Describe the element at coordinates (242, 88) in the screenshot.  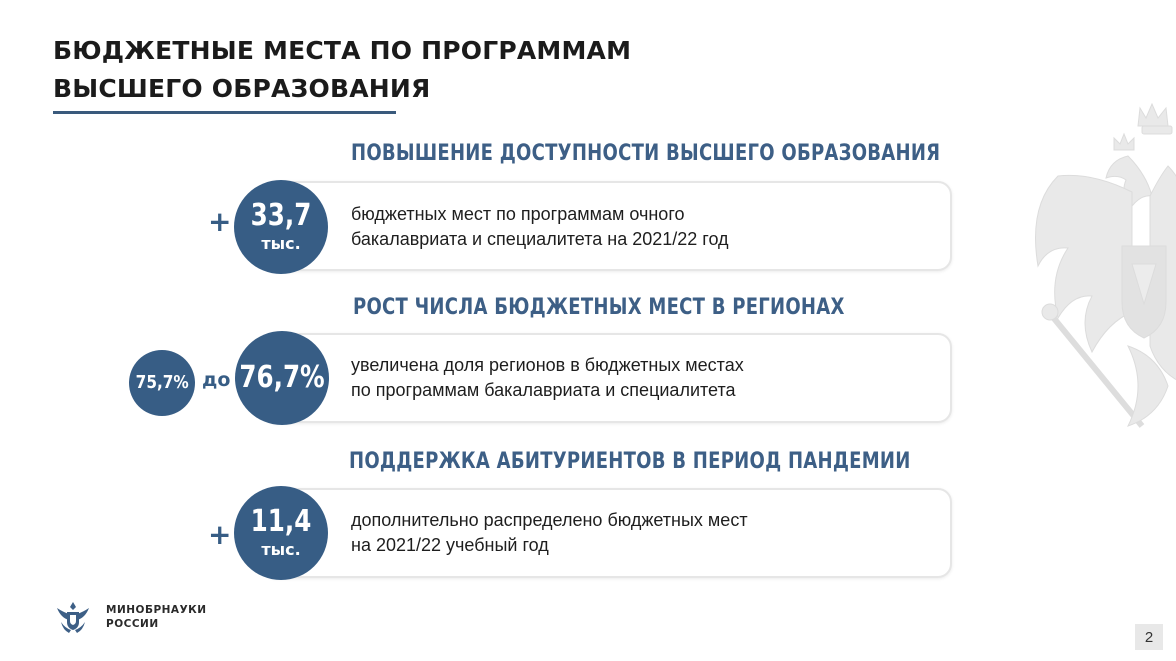
I see `page-title-line-2: ВЫСШЕГО ОБРАЗОВАНИЯ` at that location.